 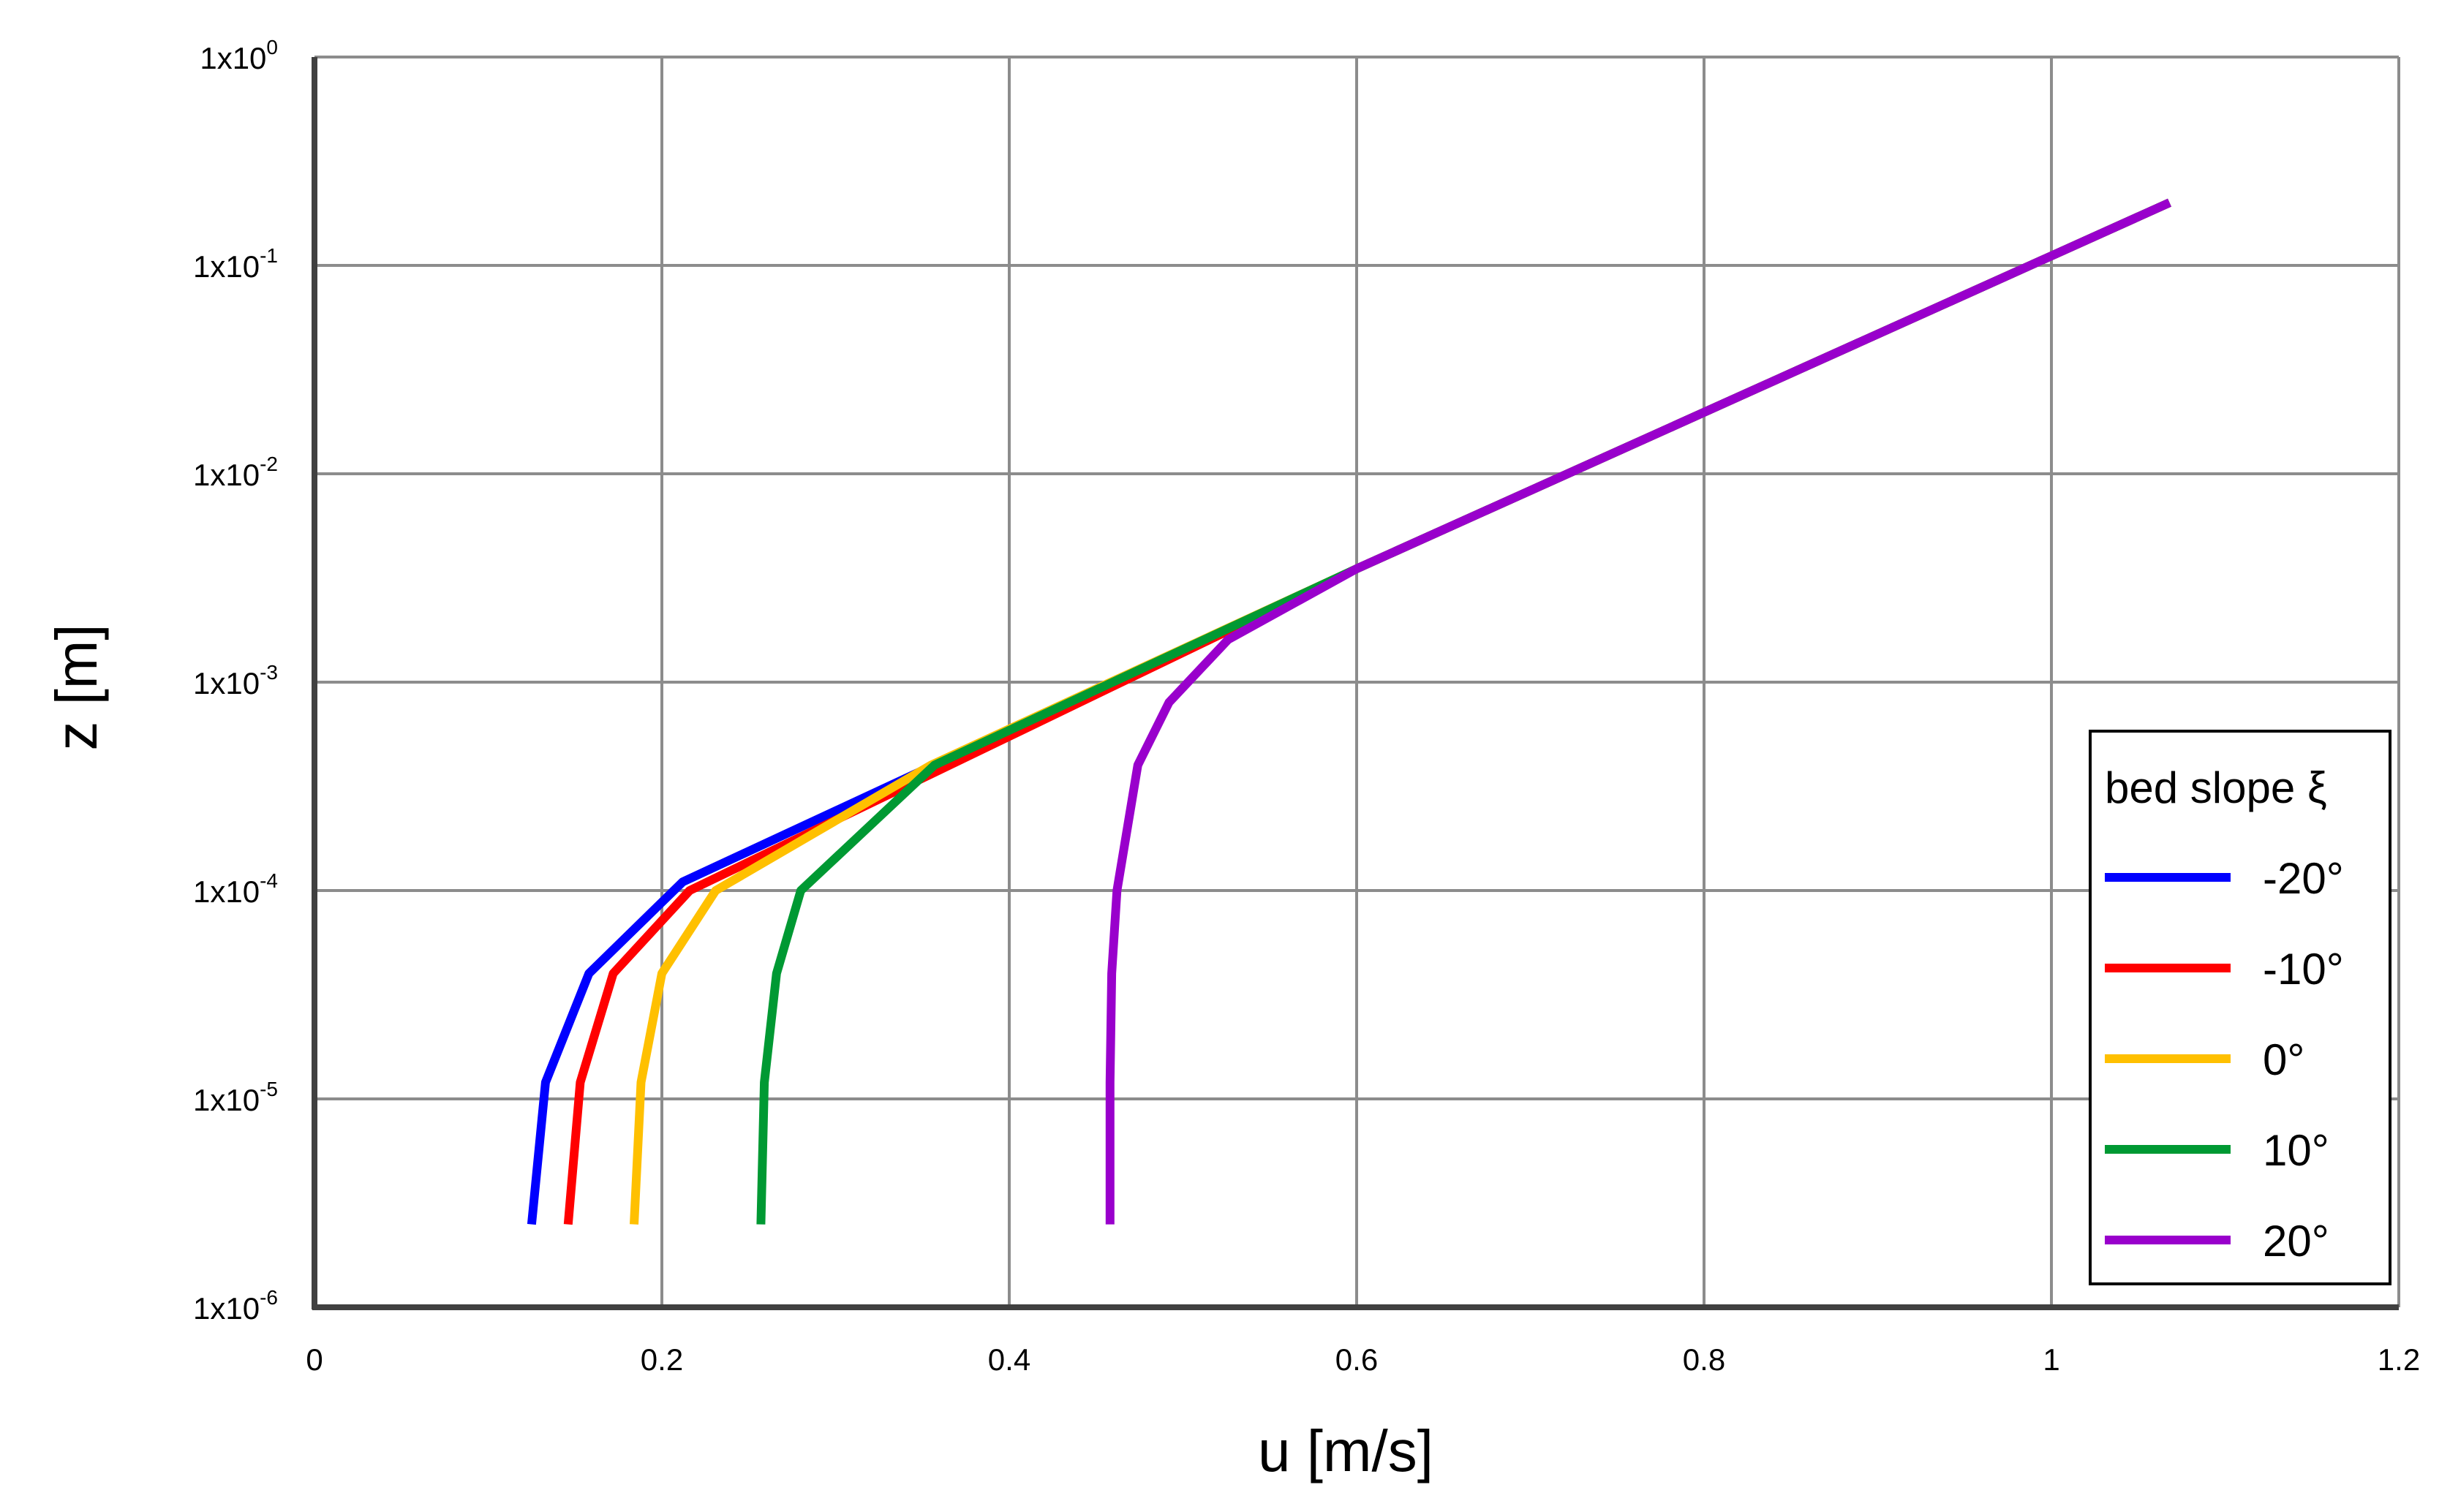 I want to click on y-tick-label: 1x10⁻², so click(x=235, y=472).